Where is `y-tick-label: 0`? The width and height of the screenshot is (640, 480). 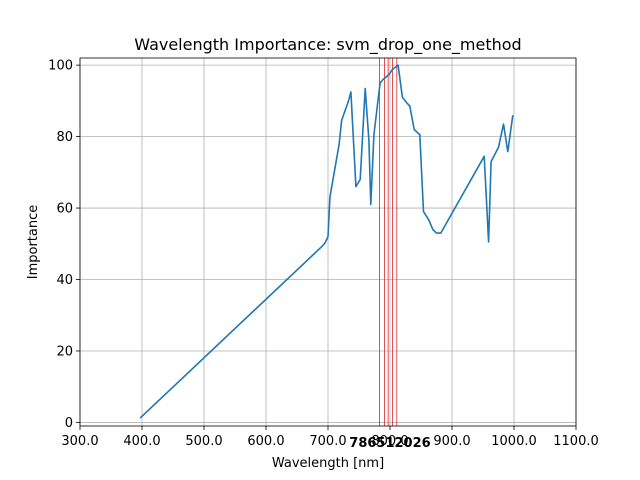 y-tick-label: 0 is located at coordinates (69, 423).